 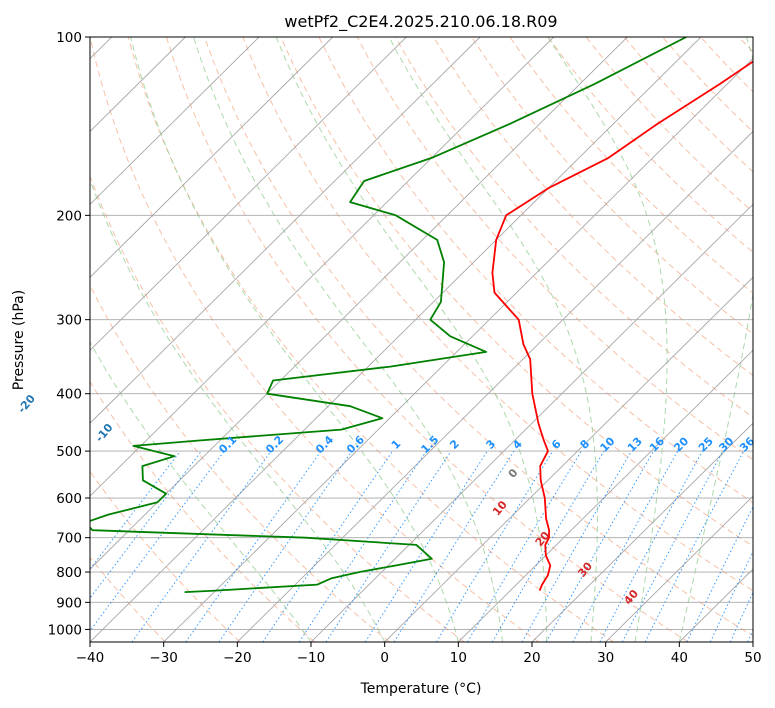 What do you see at coordinates (311, 658) in the screenshot?
I see `x-tick-label: −10` at bounding box center [311, 658].